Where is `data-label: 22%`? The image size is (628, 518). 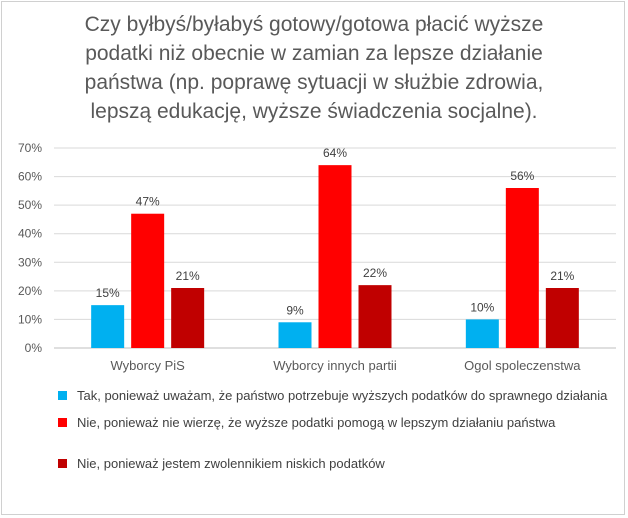 data-label: 22% is located at coordinates (375, 273).